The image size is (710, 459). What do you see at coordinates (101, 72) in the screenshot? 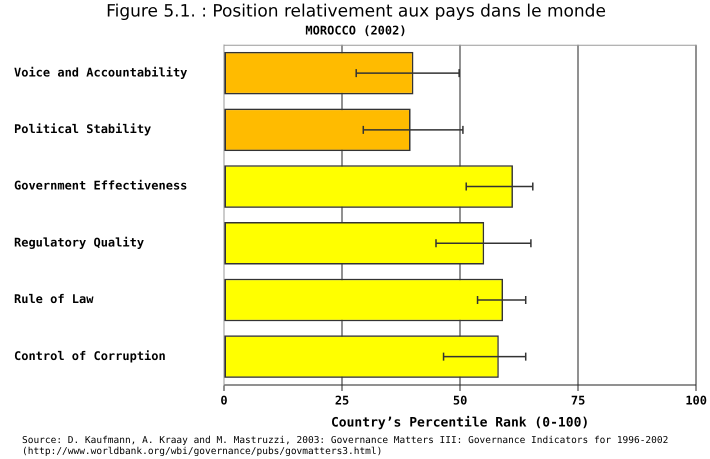
I see `y-tick-label: Voice and Accountability` at bounding box center [101, 72].